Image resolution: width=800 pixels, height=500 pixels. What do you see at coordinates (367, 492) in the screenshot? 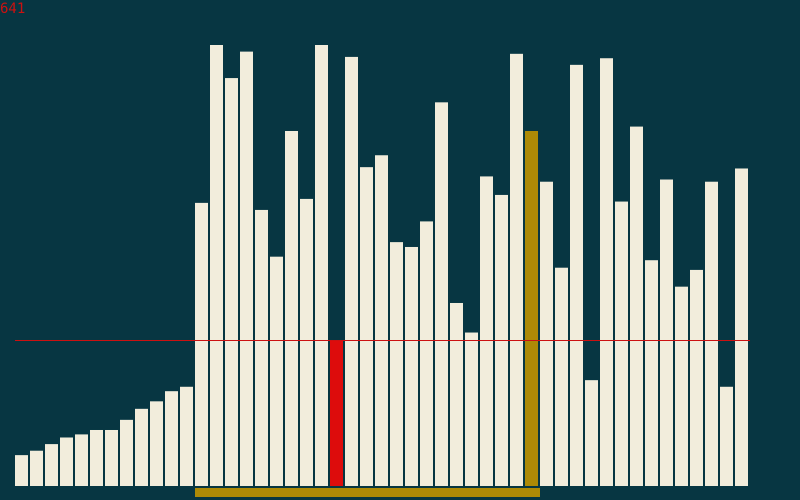
I see `partition-range-marker` at bounding box center [367, 492].